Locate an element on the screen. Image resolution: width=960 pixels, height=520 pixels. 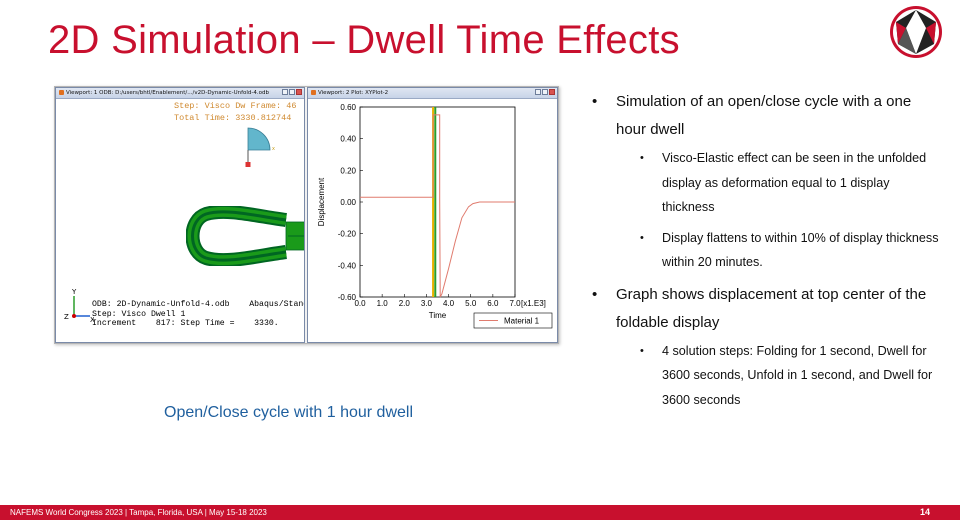
viewport-2-titlebar: Viewport: 2 Plot: XYPlot-2 is located at coordinates (432, 93).